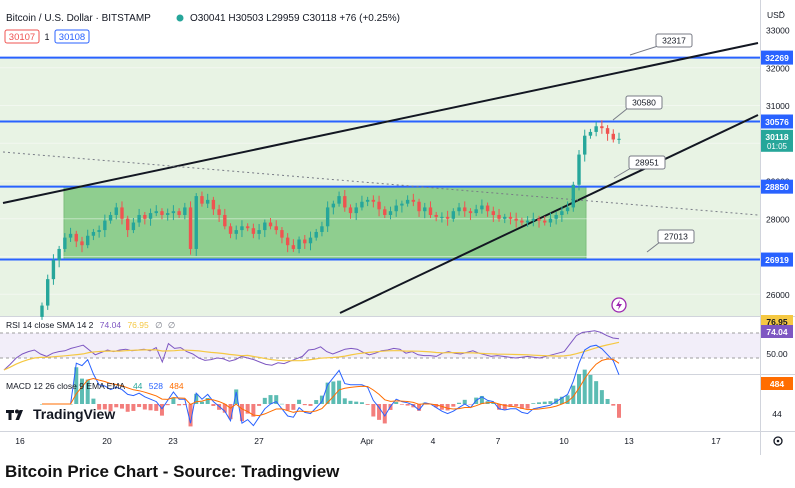 The width and height of the screenshot is (795, 488). I want to click on macd-signal-line, so click(331, 387).